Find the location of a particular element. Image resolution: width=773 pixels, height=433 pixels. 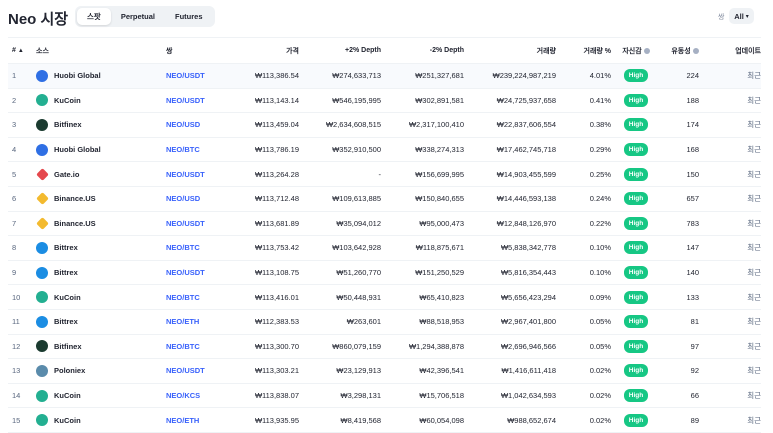

source-cell: Poloniex is located at coordinates (101, 371).